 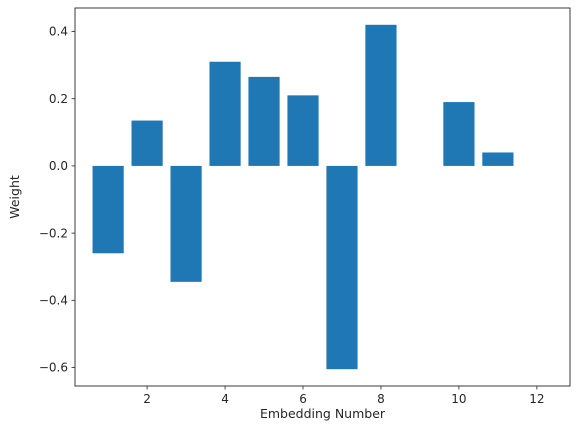 I want to click on y-ticks-group: −0.6 −0.4 −0.2 0.0 0.2 0.4, so click(x=57, y=200).